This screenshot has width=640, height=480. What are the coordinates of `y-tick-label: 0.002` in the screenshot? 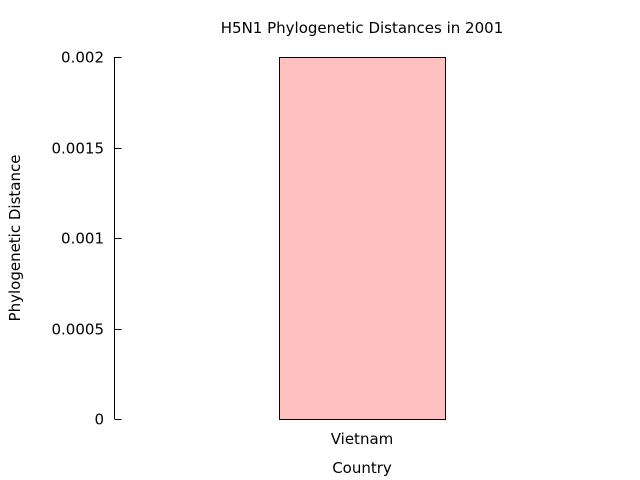 It's located at (82, 58).